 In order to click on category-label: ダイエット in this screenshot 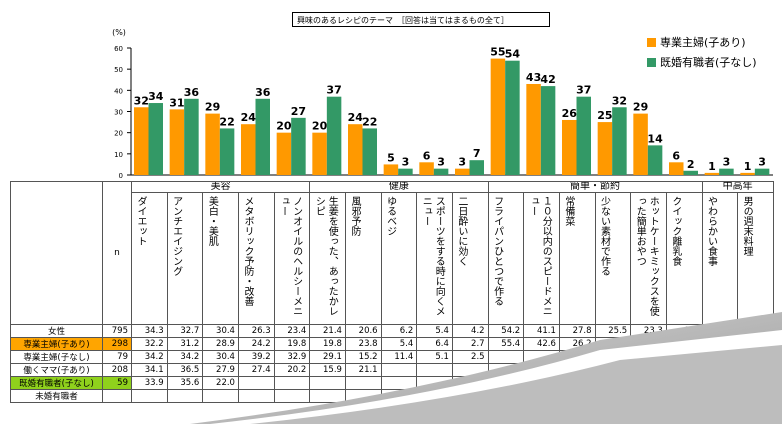, I will do `click(140, 221)`.